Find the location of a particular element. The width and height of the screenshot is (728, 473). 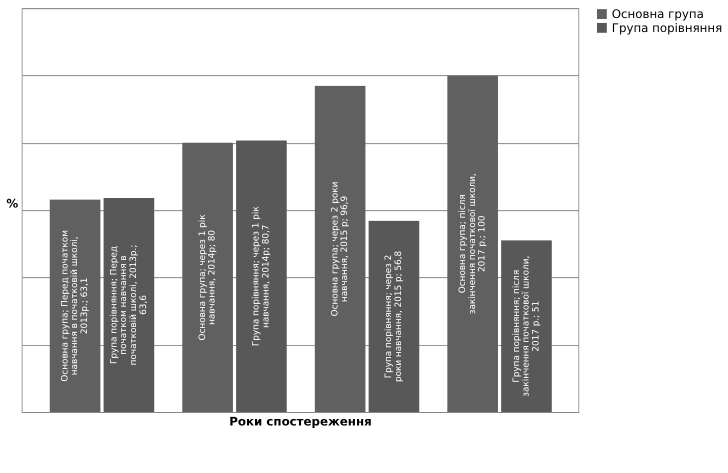

y-axis-title: % is located at coordinates (12, 203).